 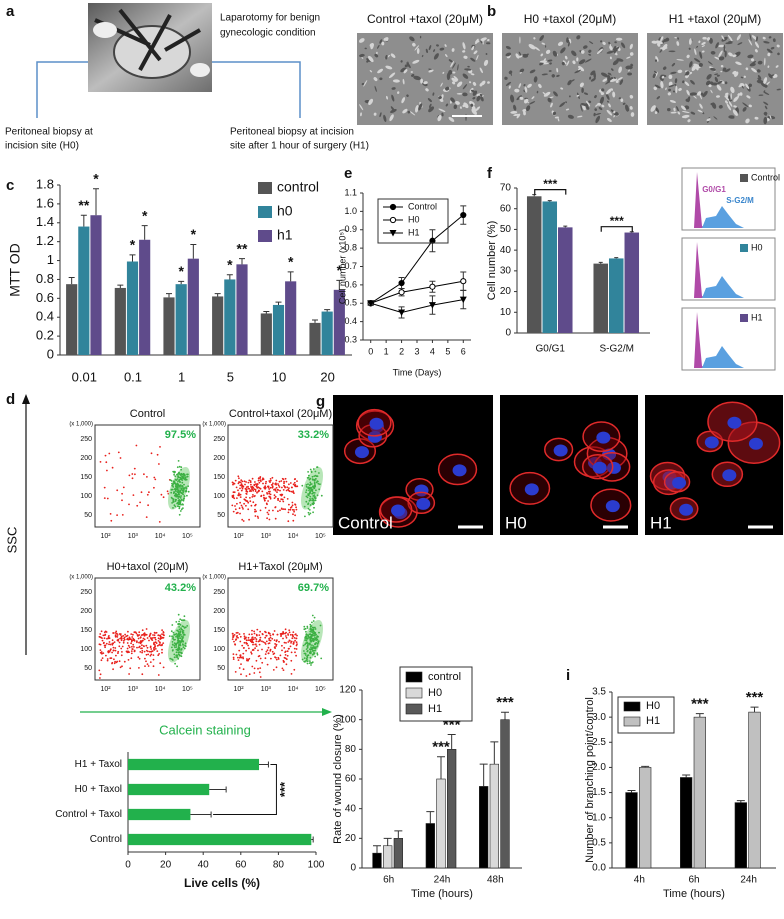 I want to click on error-bar, so click(x=278, y=303).